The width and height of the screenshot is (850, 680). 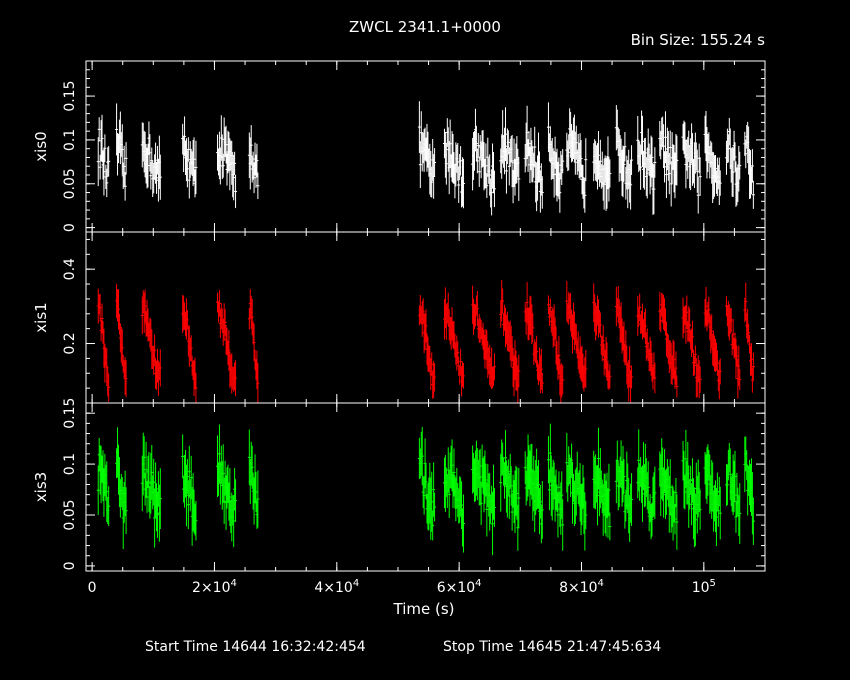 What do you see at coordinates (425, 27) in the screenshot?
I see `chart-title: ZWCL 2341.1+0000` at bounding box center [425, 27].